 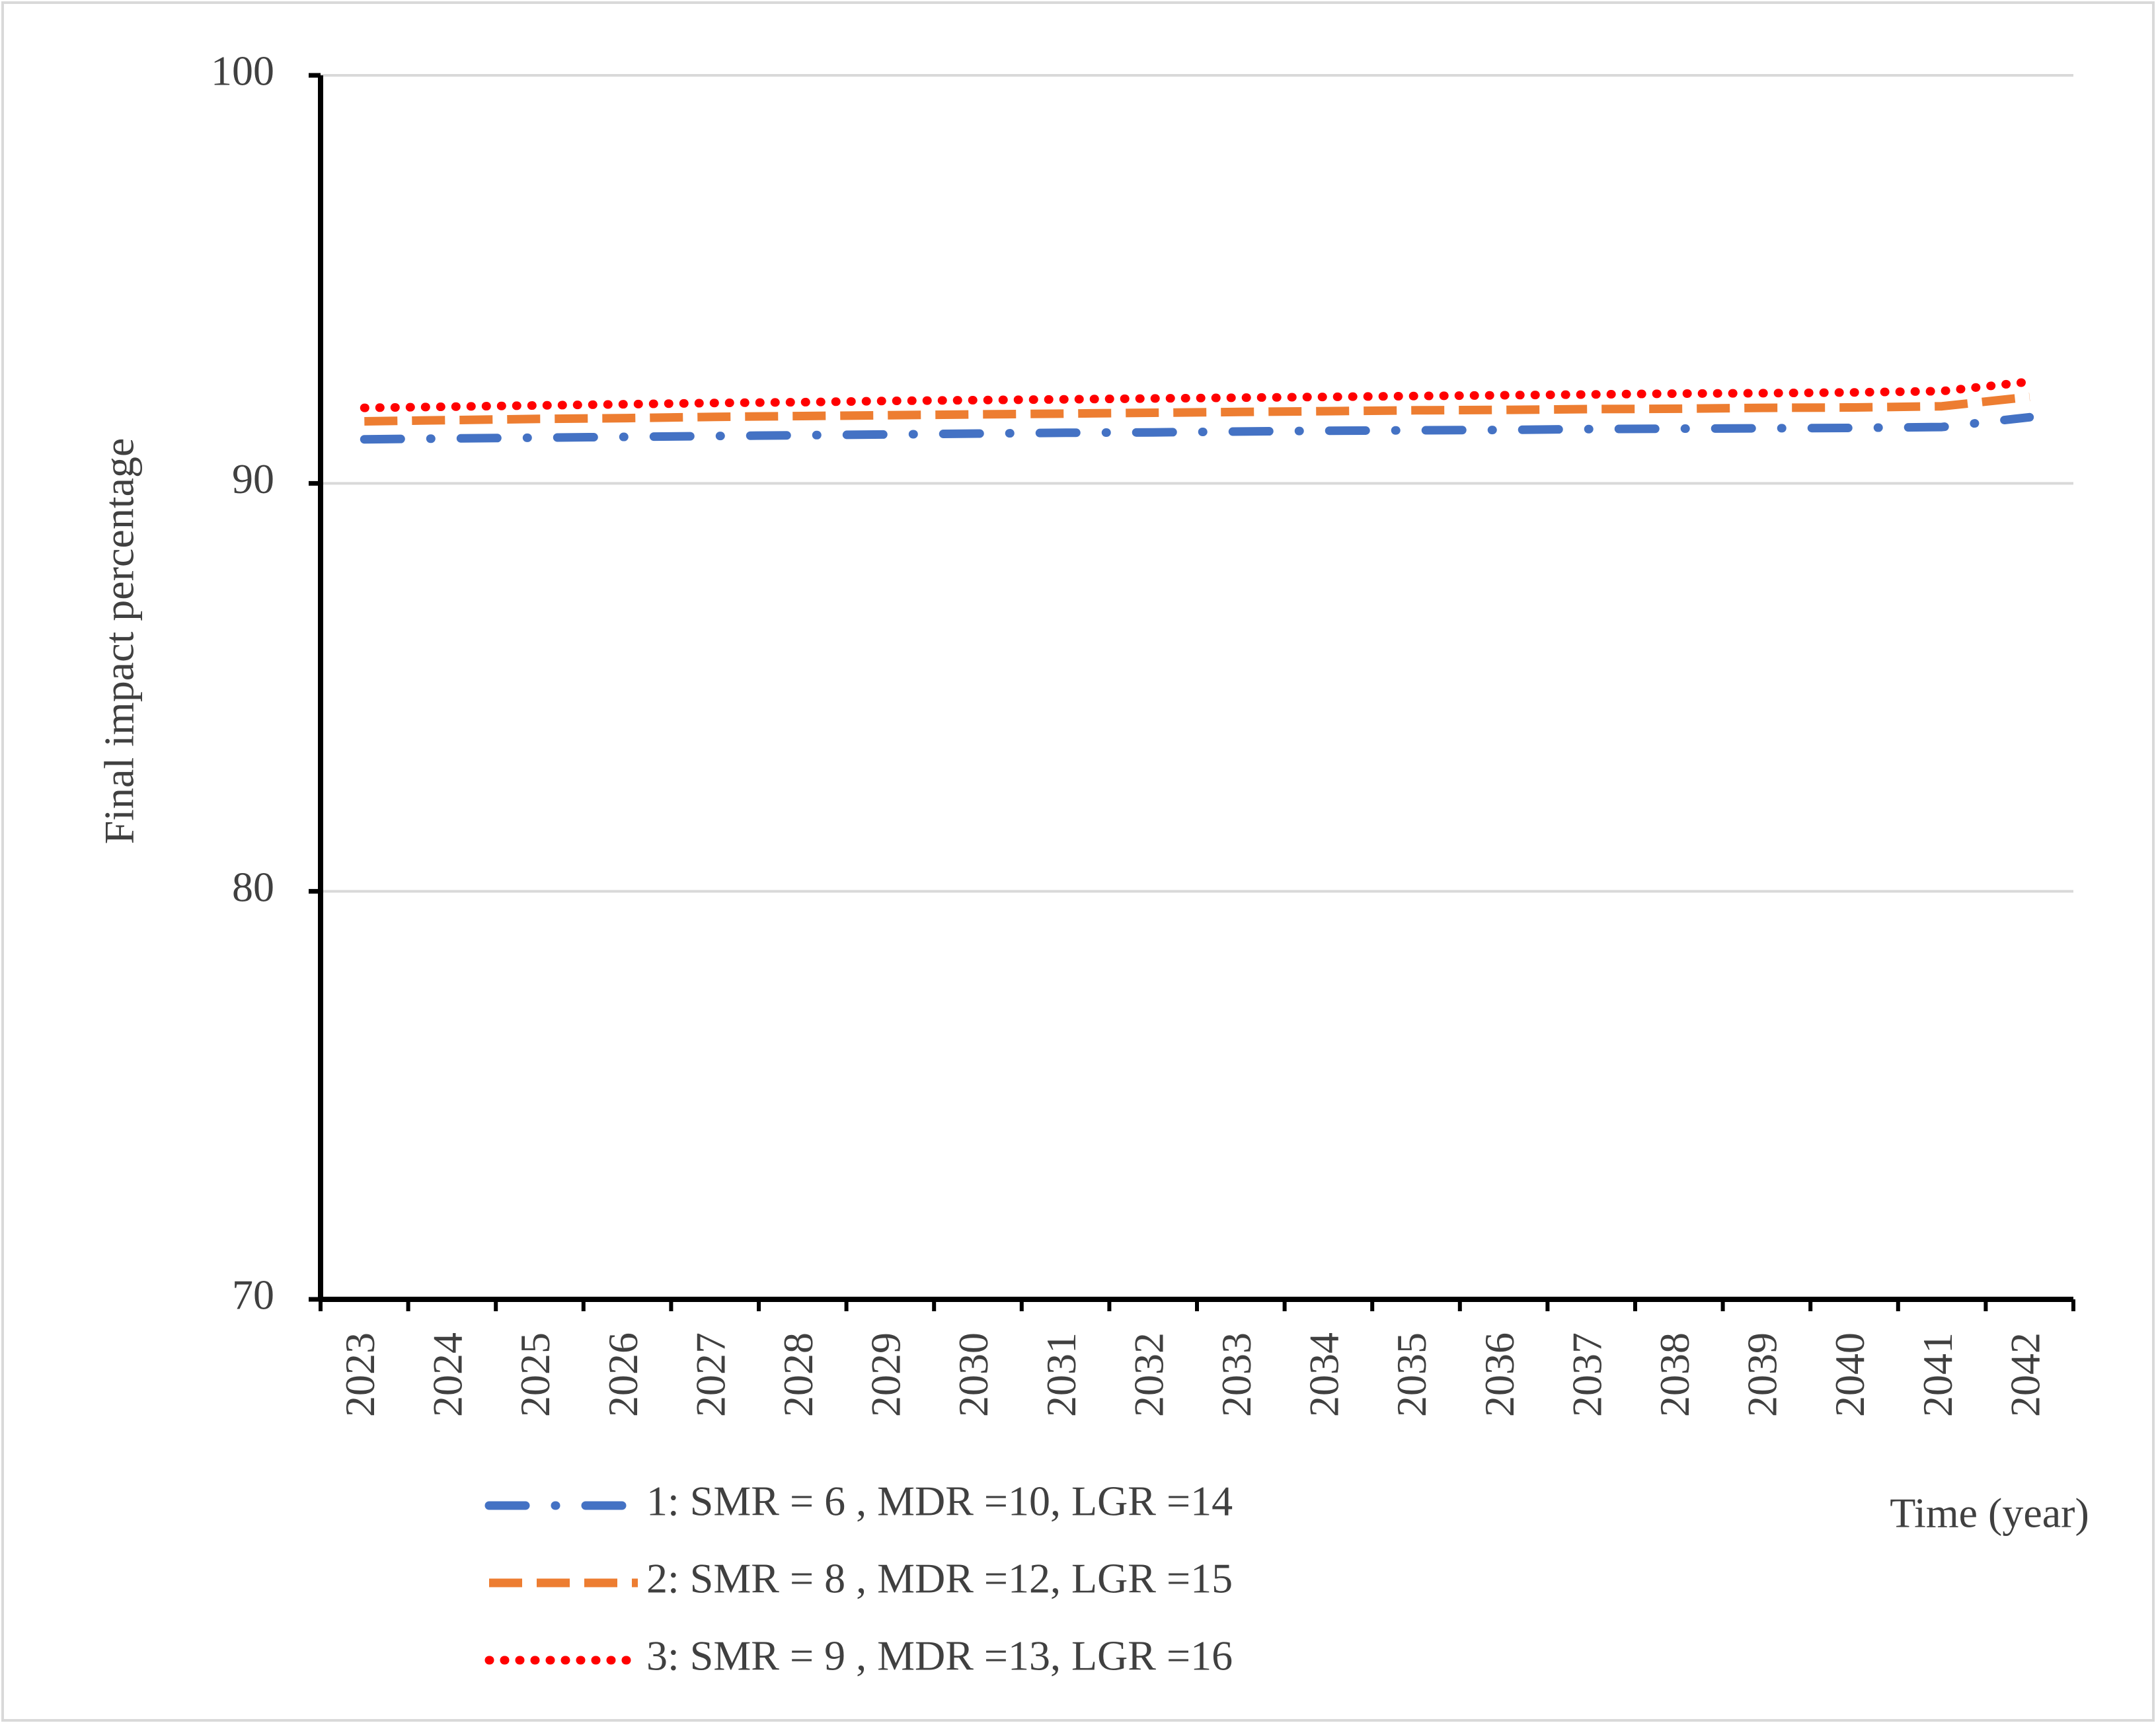 I want to click on x-tick-label: 2034, so click(x=1324, y=1374).